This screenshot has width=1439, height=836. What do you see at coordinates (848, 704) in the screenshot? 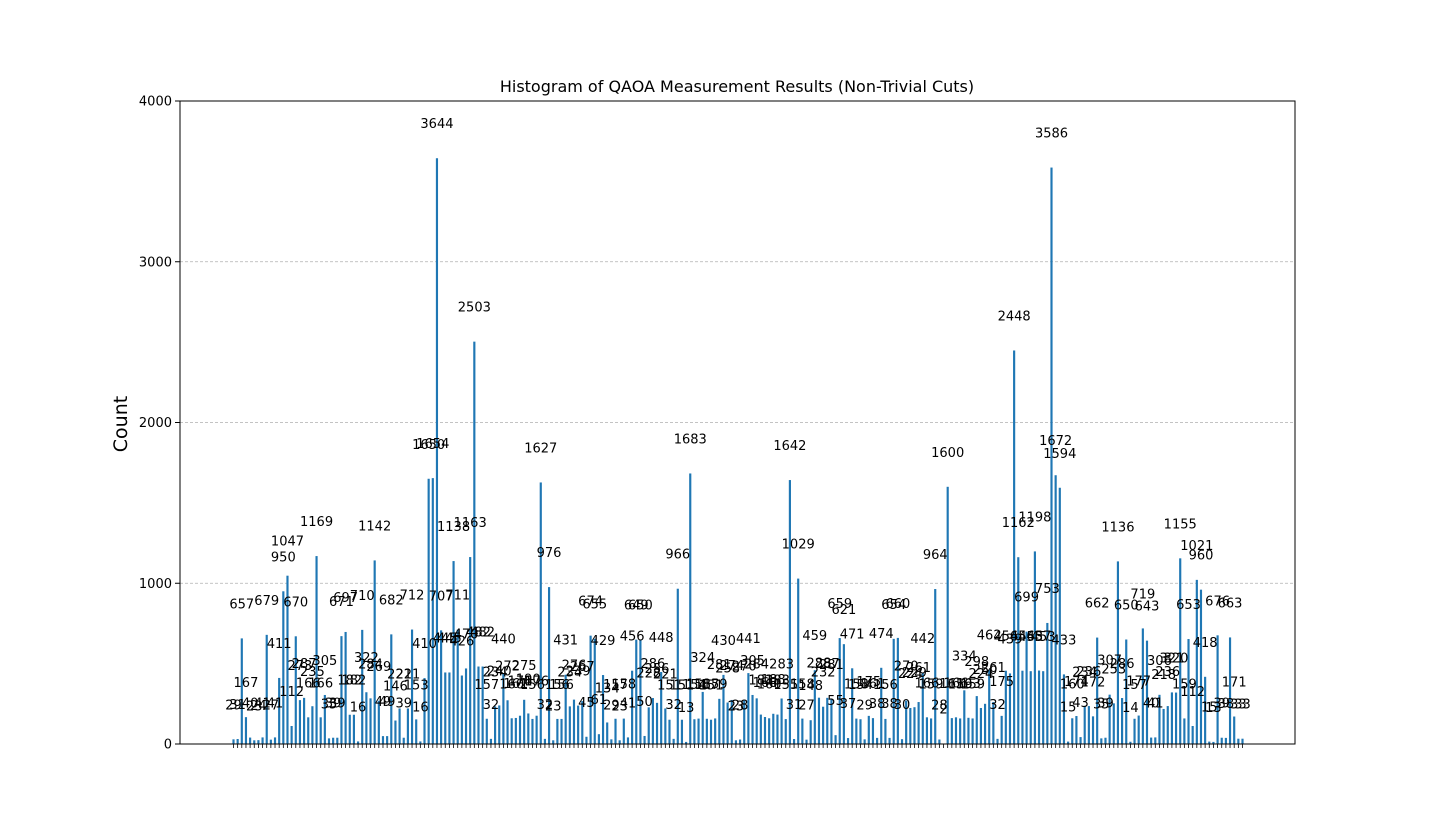
I see `bar-value-label: 37` at bounding box center [848, 704].